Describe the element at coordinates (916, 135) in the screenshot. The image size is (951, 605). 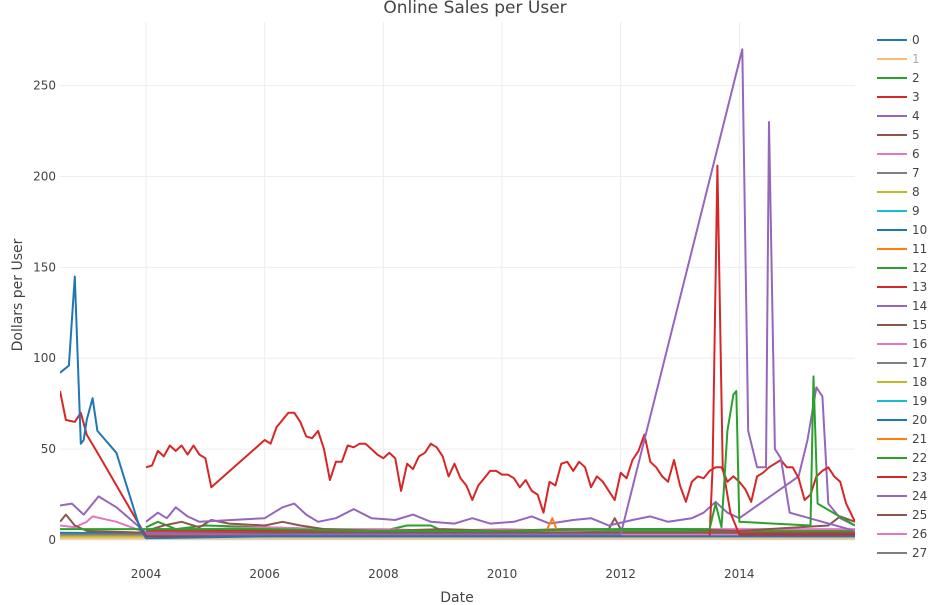
I see `legend-label: 5` at that location.